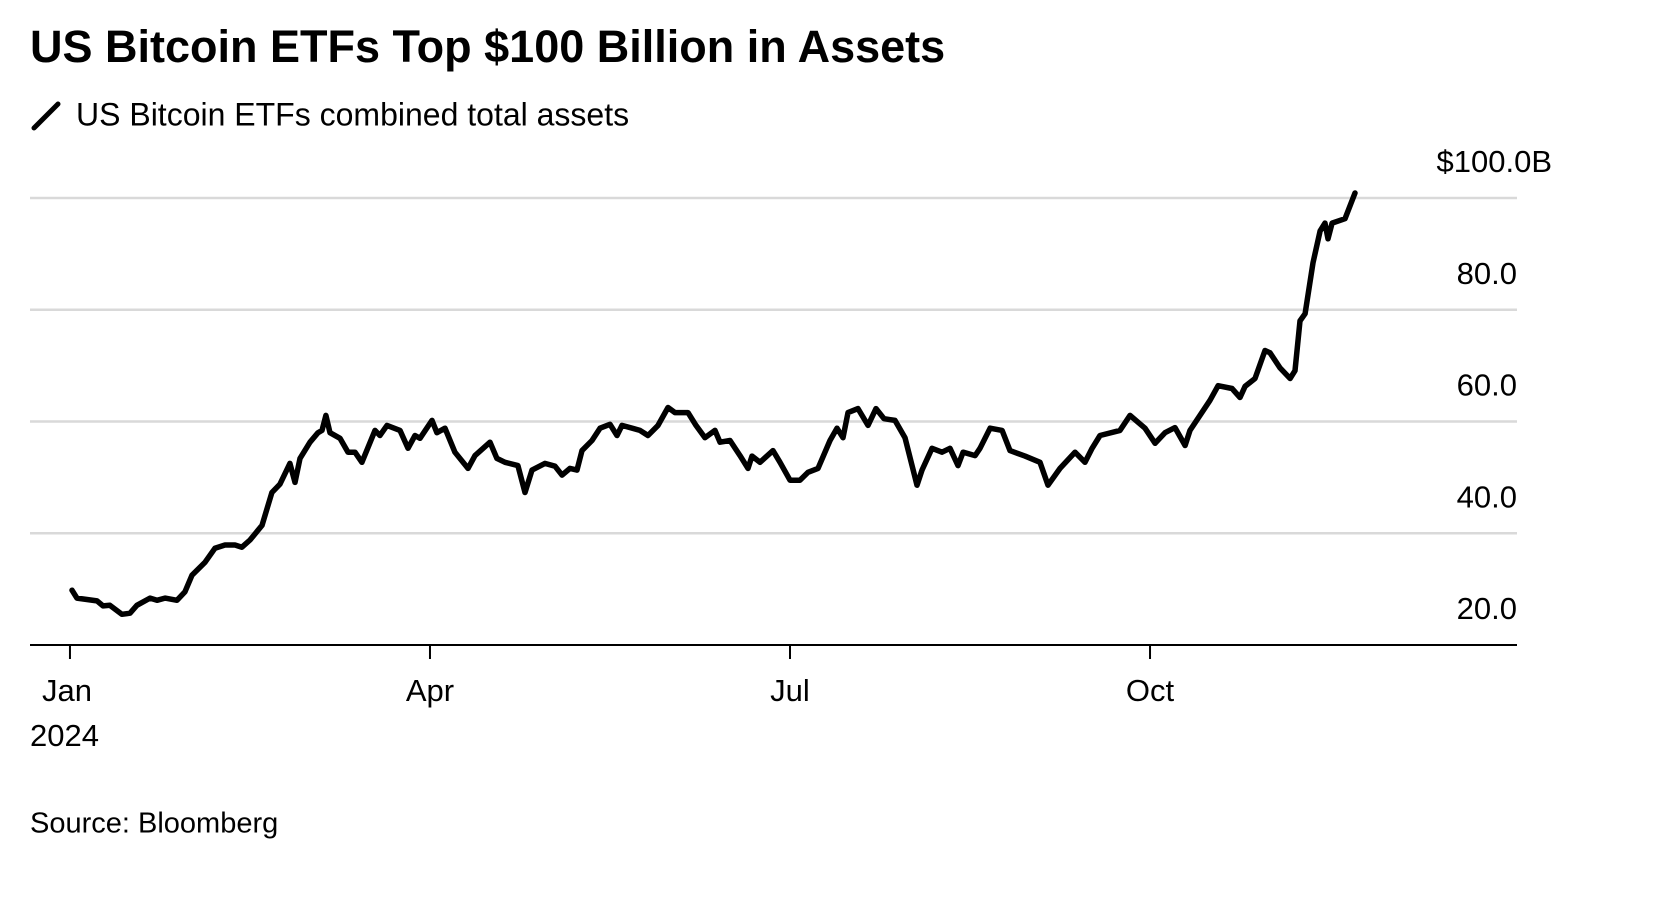  Describe the element at coordinates (46, 116) in the screenshot. I see `legend-swatch` at that location.